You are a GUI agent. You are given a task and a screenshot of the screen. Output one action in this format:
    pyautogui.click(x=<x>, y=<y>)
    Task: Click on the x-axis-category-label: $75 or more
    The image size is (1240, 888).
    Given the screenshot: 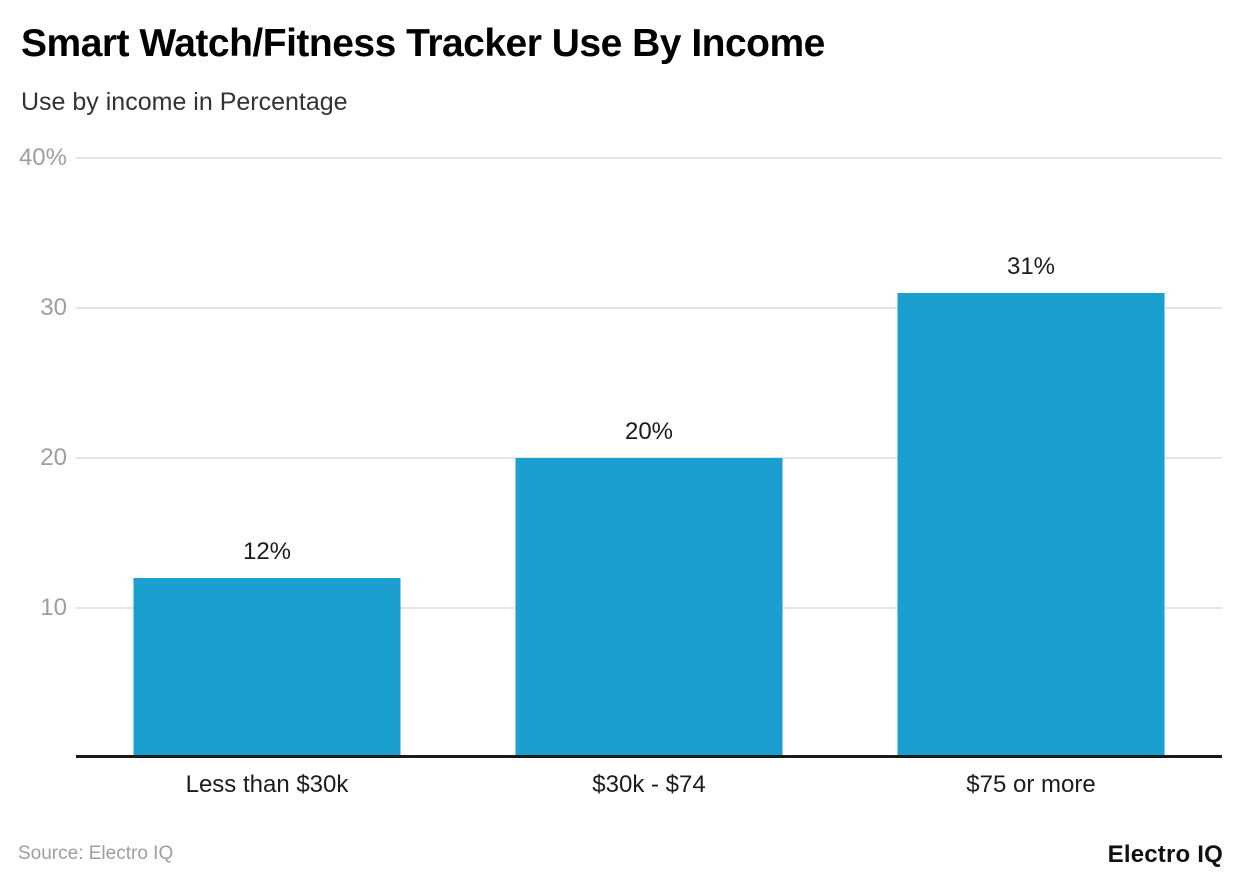 What is the action you would take?
    pyautogui.click(x=1031, y=784)
    